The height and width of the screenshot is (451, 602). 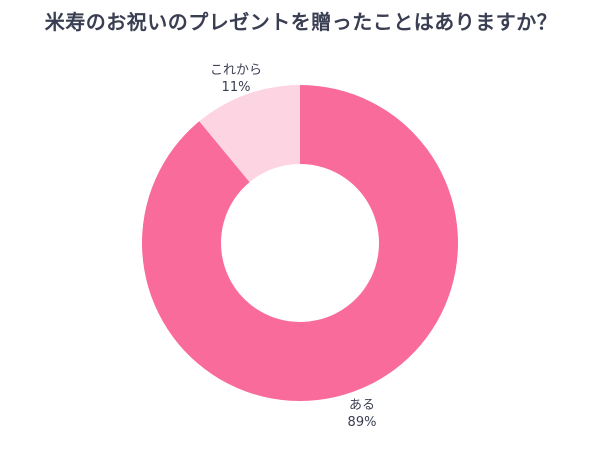 I want to click on slice-value-label-0: 89%, so click(x=362, y=422).